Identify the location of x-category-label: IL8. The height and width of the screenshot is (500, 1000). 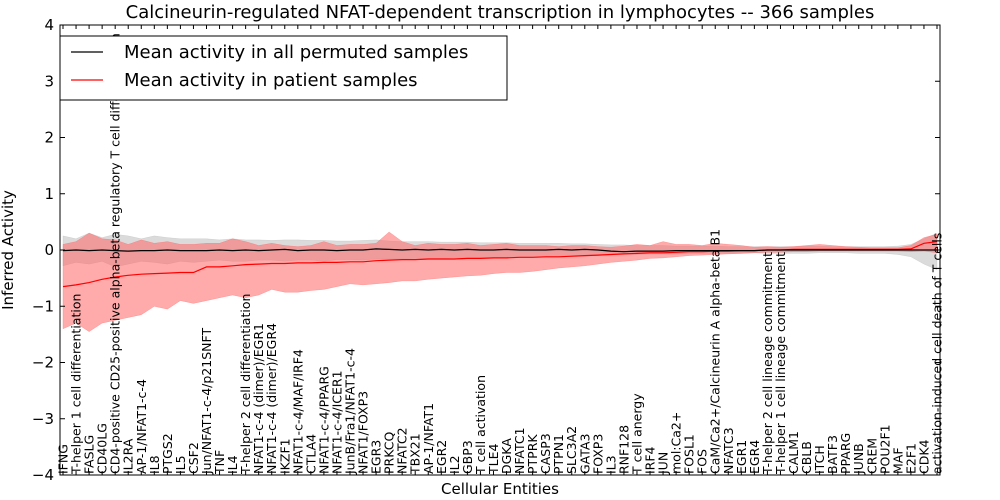
(154, 464).